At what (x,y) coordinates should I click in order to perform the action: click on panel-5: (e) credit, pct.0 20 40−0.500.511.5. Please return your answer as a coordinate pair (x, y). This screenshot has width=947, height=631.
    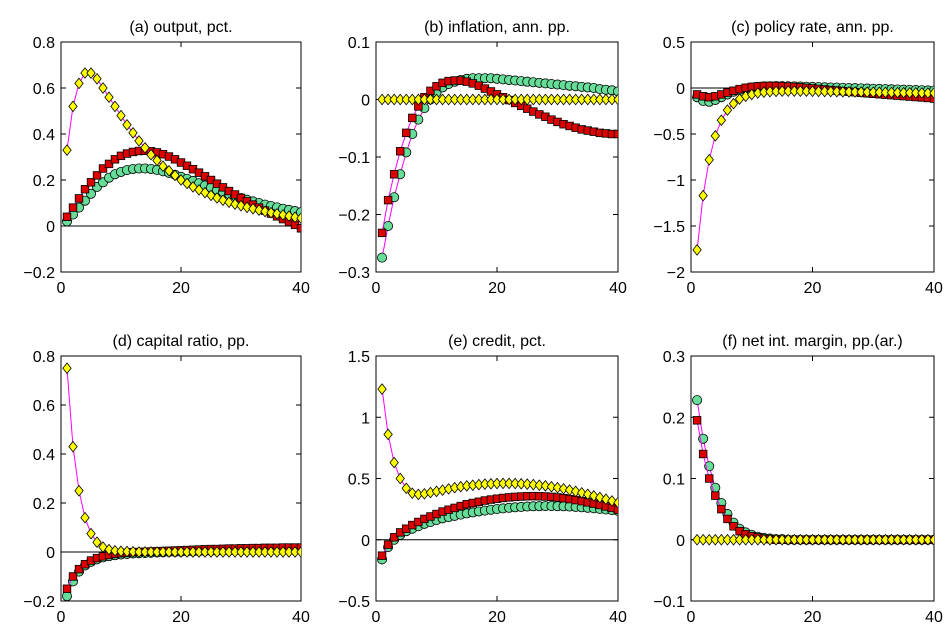
    Looking at the image, I should click on (482, 479).